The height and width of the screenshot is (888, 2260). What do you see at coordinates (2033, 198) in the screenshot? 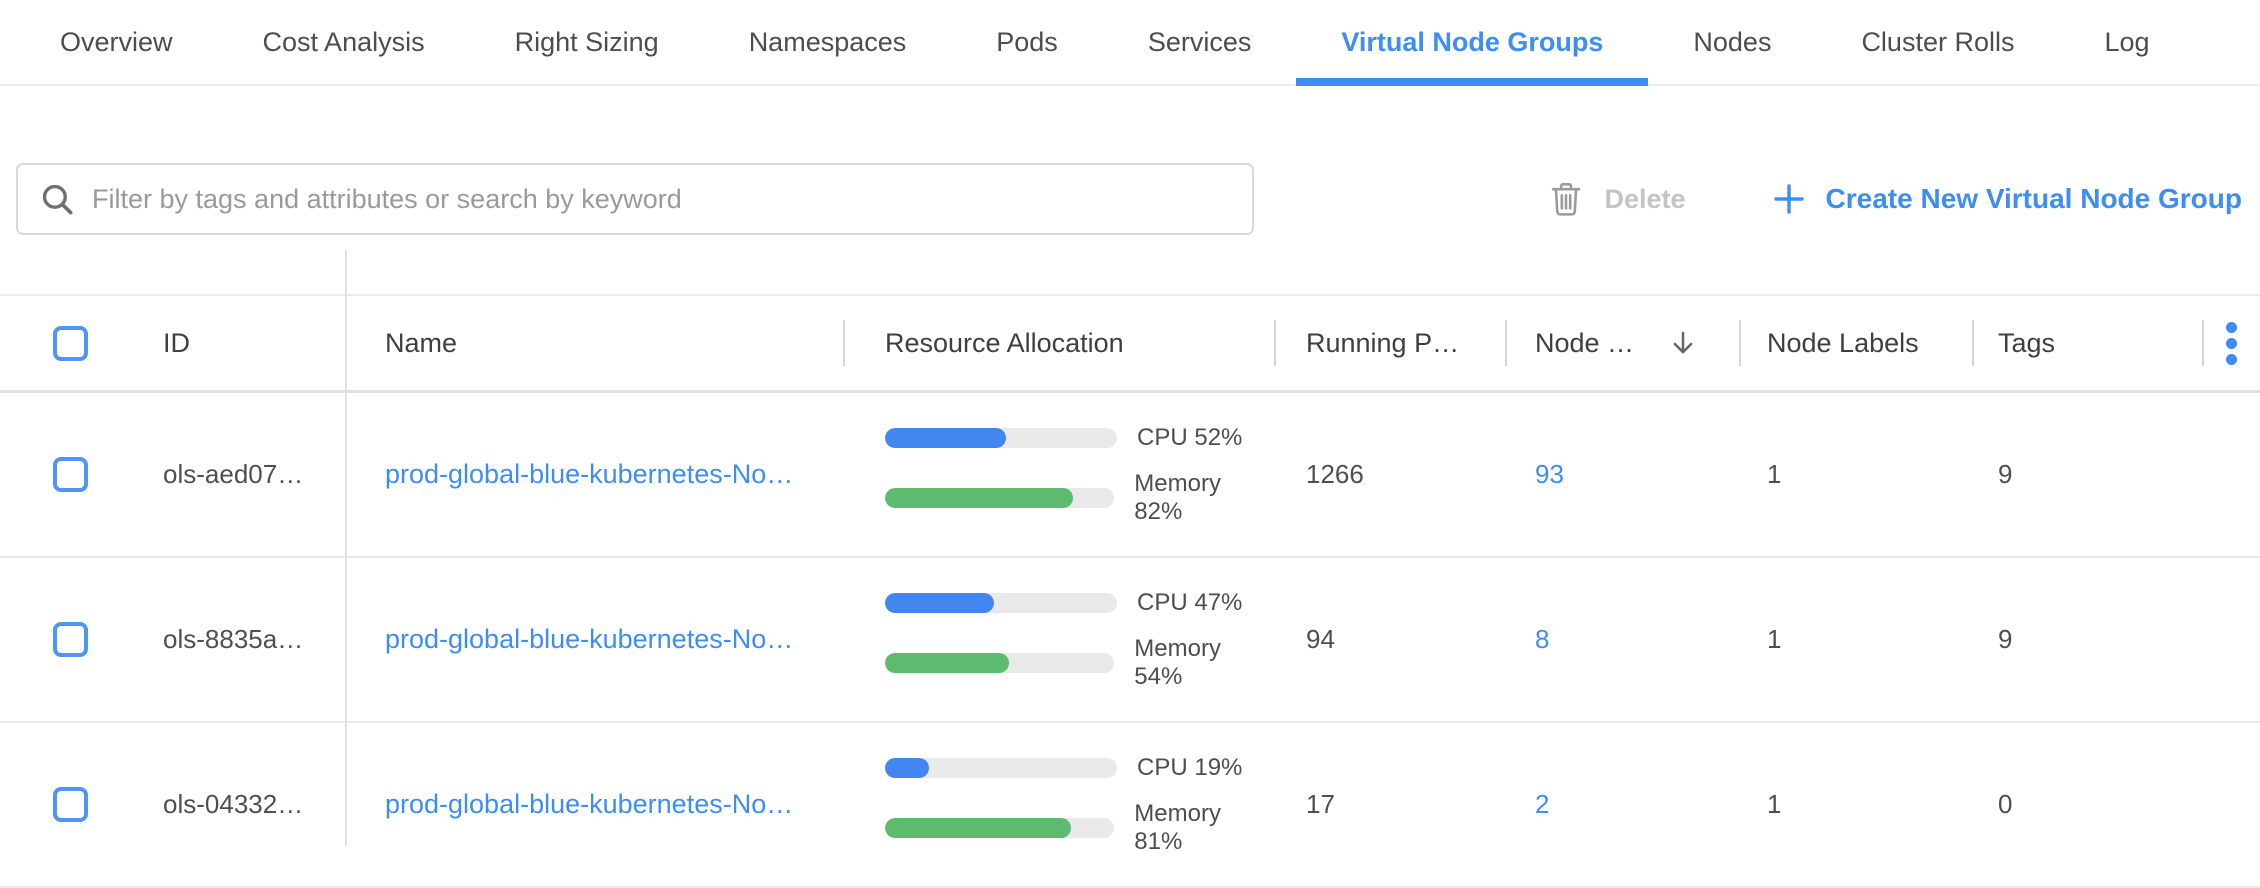
I see `create-label: Create New Virtual Node Group` at bounding box center [2033, 198].